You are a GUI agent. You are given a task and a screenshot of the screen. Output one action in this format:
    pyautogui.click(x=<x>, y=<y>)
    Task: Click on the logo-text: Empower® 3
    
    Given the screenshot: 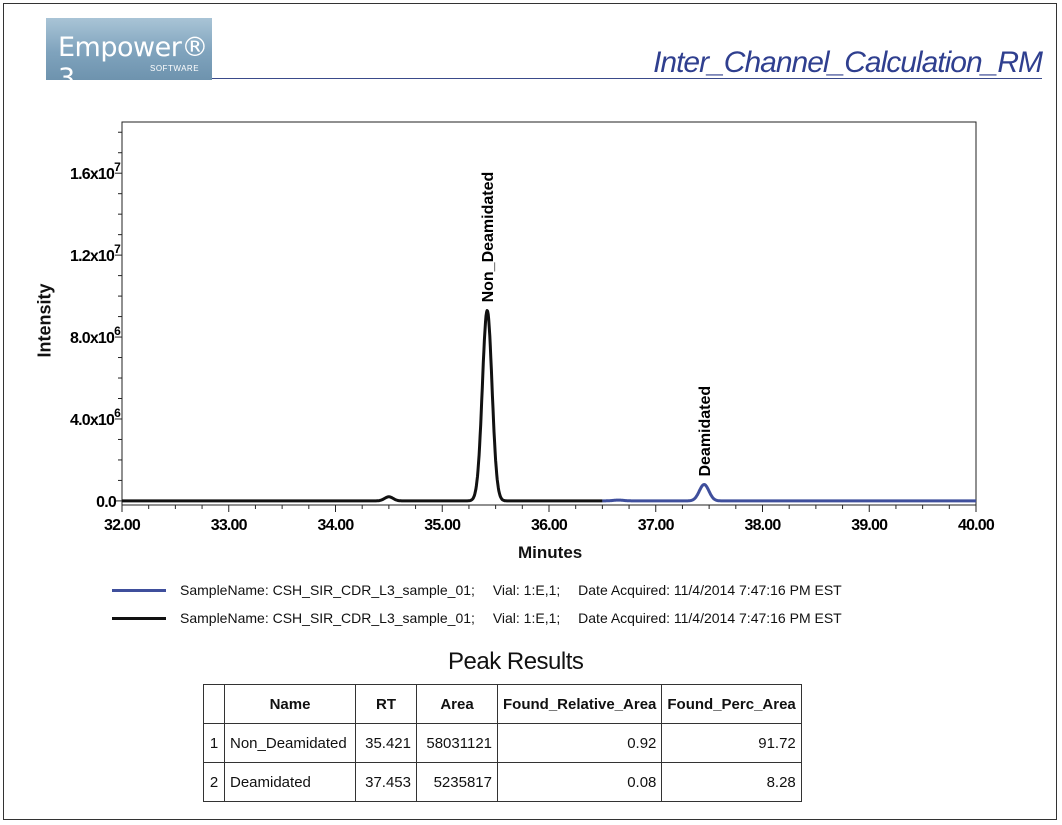 What is the action you would take?
    pyautogui.click(x=133, y=63)
    